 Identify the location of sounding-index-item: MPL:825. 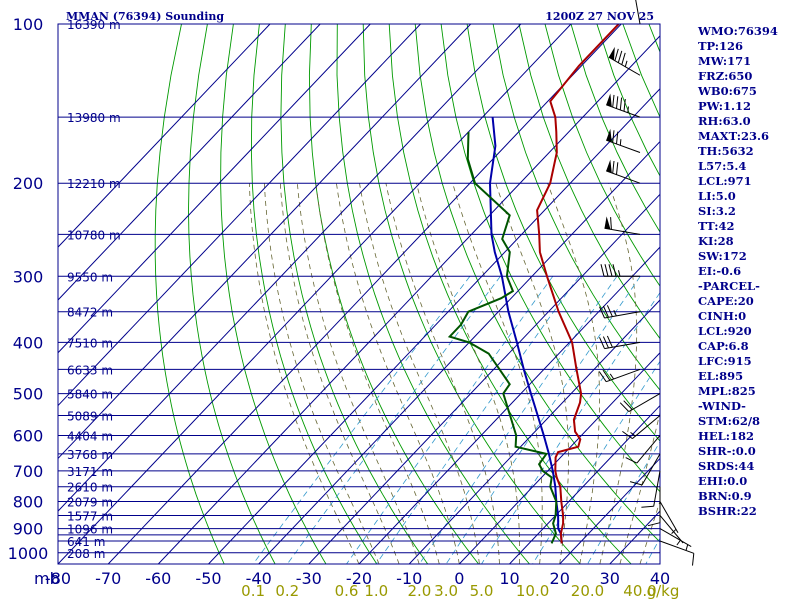
(727, 391).